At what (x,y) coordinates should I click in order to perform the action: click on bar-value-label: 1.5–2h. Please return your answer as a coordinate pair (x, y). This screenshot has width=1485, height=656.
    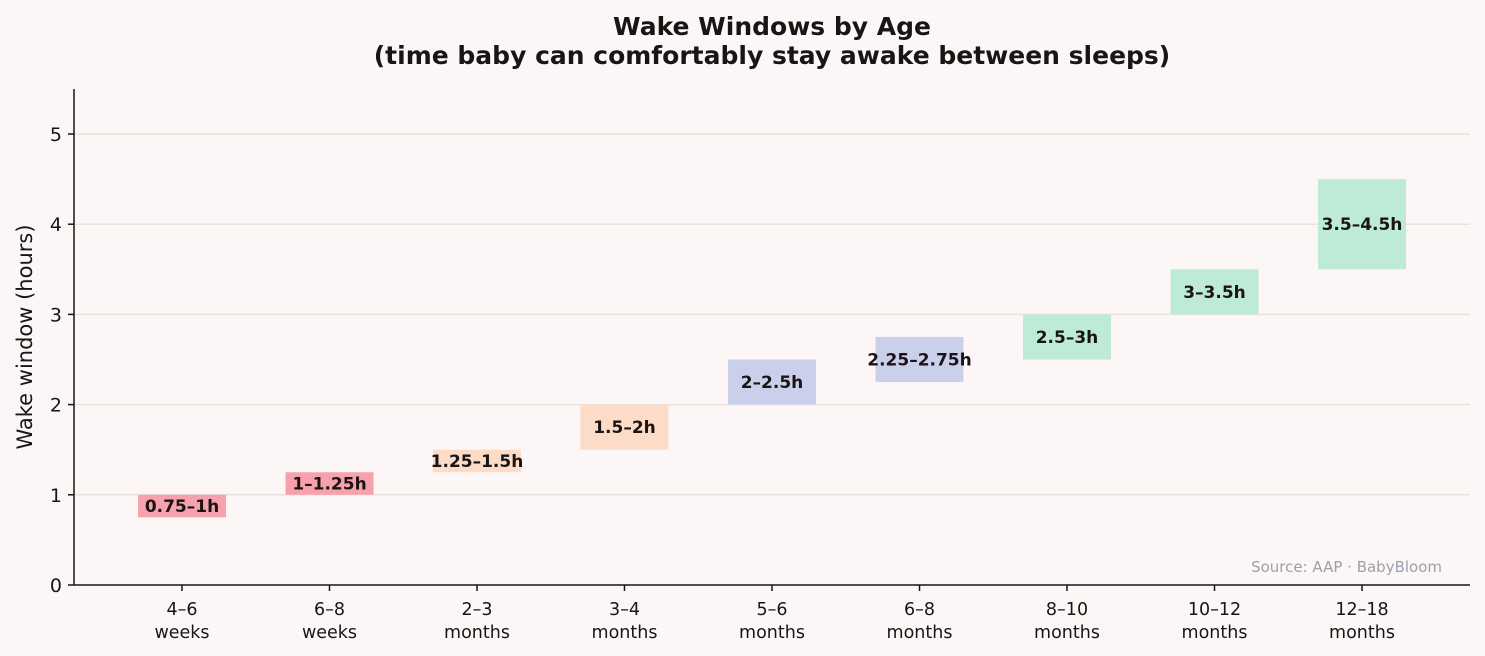
    Looking at the image, I should click on (624, 428).